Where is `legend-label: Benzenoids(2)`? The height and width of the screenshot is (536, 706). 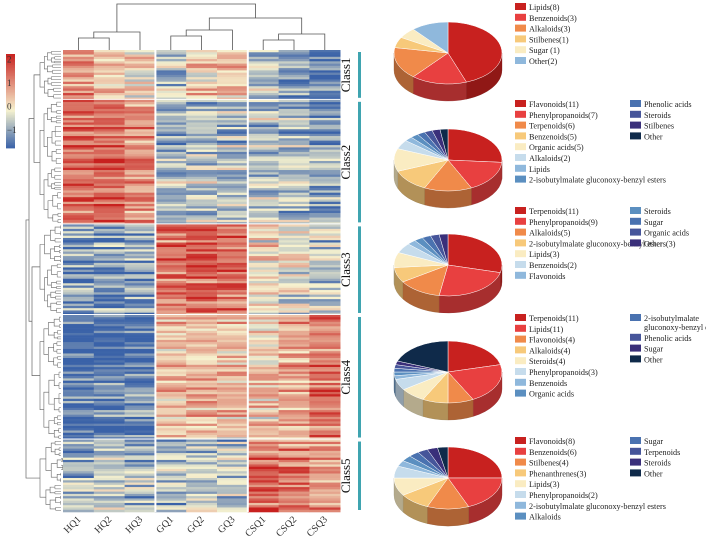 legend-label: Benzenoids(2) is located at coordinates (553, 265).